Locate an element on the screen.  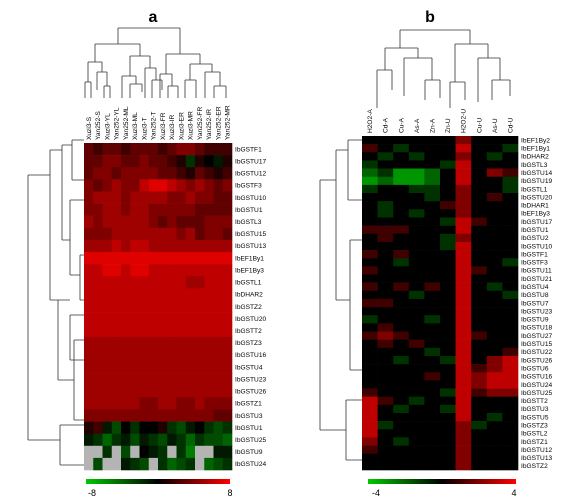
panel-b-row-label: IbGSTU21 is located at coordinates (536, 279).